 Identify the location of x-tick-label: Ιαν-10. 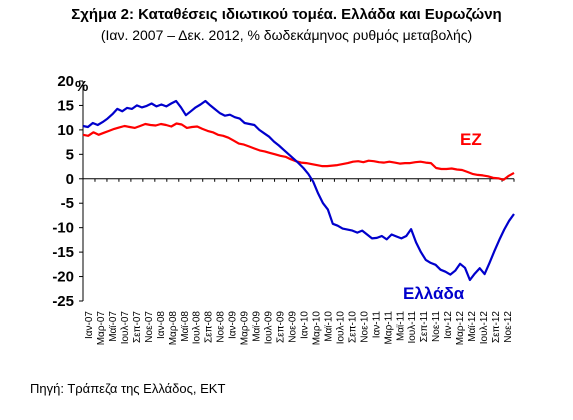
(304, 325).